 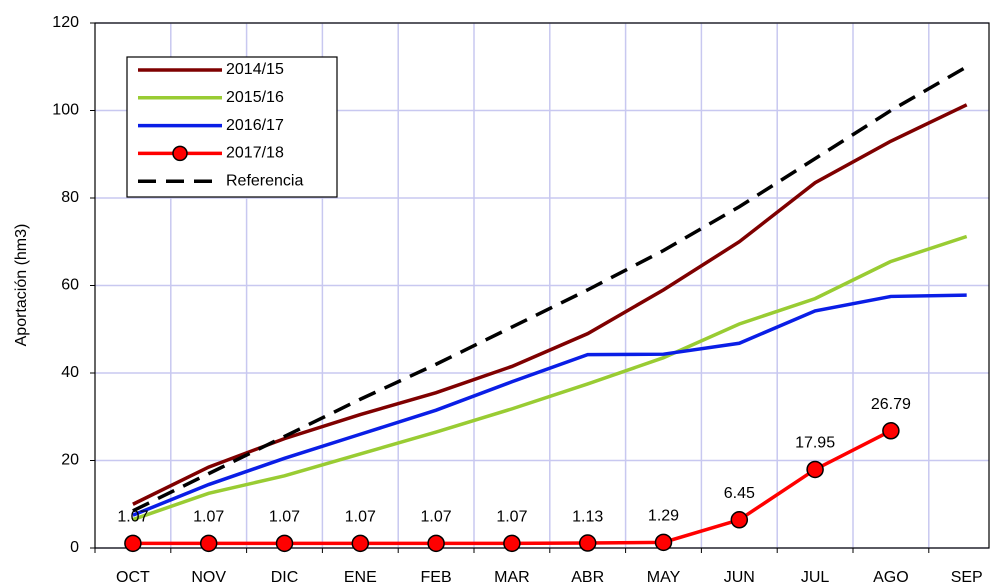 I want to click on legend-marker, so click(x=180, y=153).